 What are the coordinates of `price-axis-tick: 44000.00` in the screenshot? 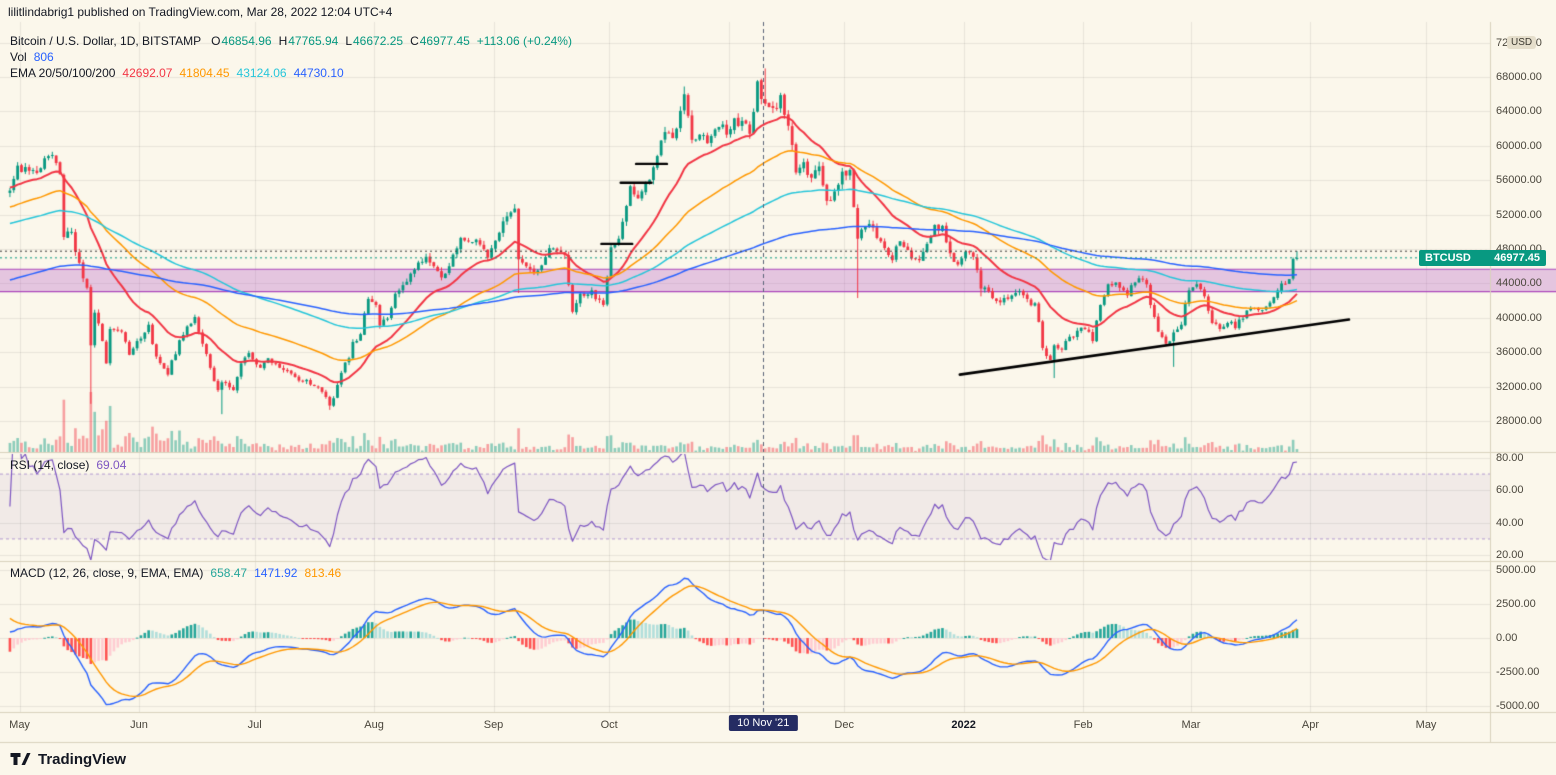 It's located at (1519, 283).